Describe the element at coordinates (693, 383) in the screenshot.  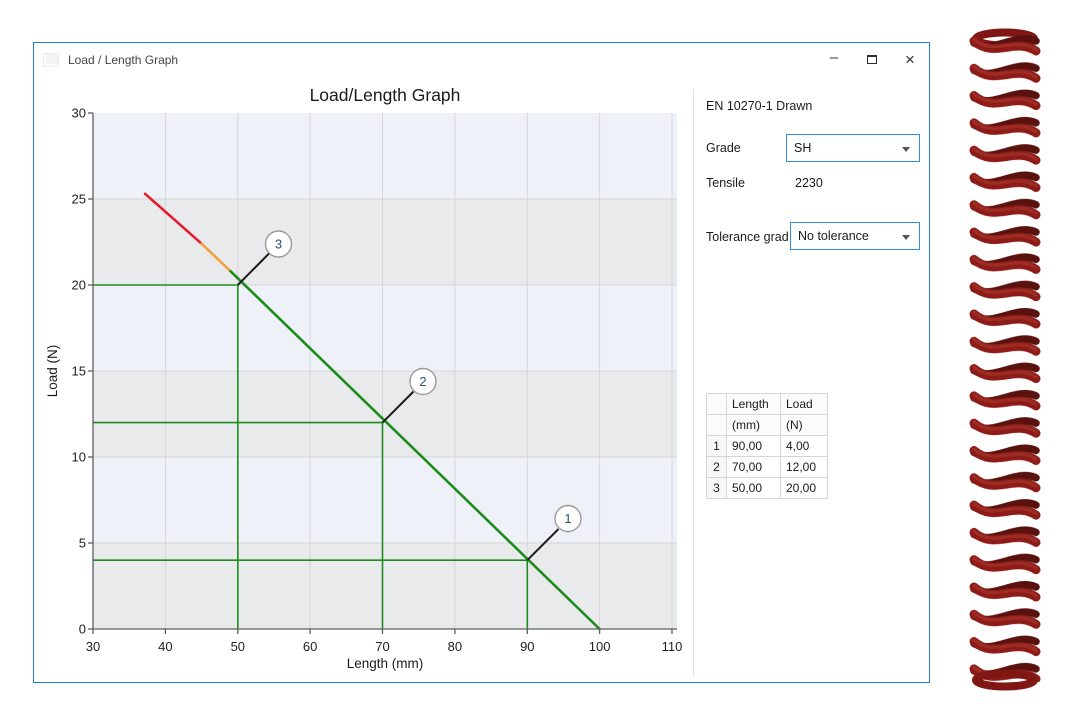
I see `panel-divider` at that location.